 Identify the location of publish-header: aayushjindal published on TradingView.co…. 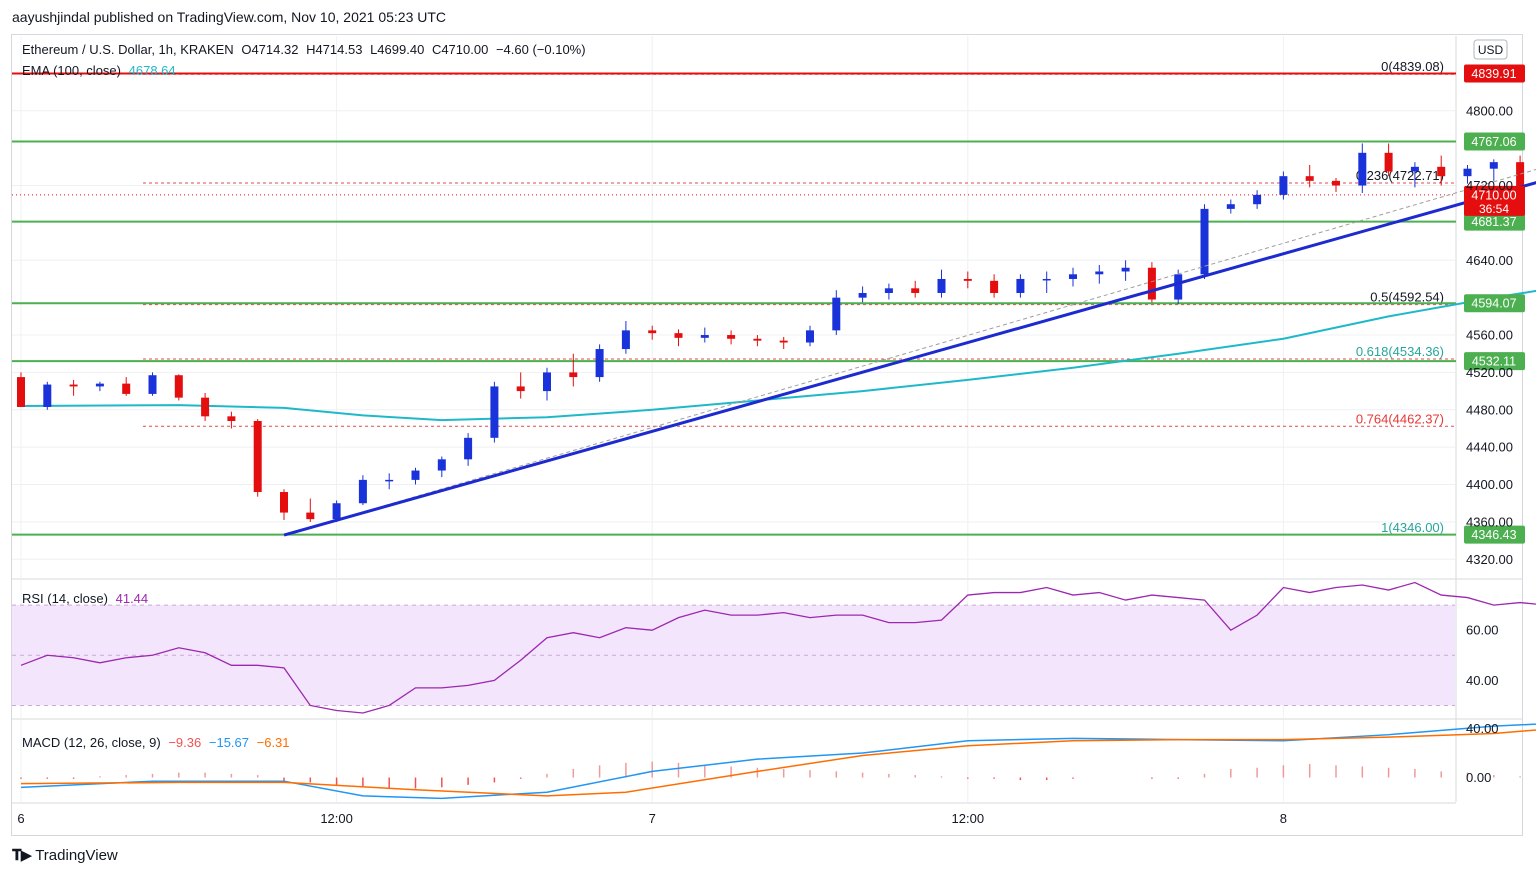
(229, 17).